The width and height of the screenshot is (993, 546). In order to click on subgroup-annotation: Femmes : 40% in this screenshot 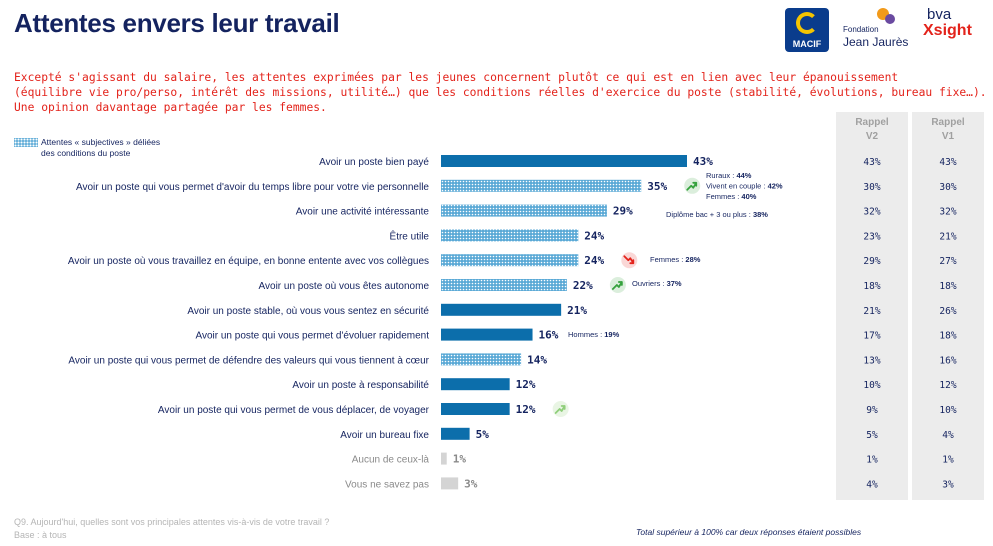, I will do `click(731, 196)`.